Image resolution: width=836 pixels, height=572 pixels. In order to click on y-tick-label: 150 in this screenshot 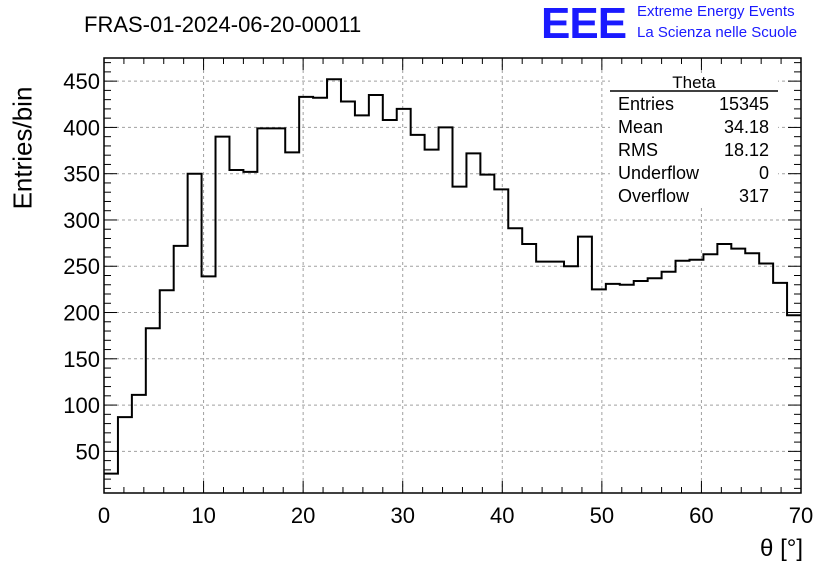, I will do `click(81, 359)`.